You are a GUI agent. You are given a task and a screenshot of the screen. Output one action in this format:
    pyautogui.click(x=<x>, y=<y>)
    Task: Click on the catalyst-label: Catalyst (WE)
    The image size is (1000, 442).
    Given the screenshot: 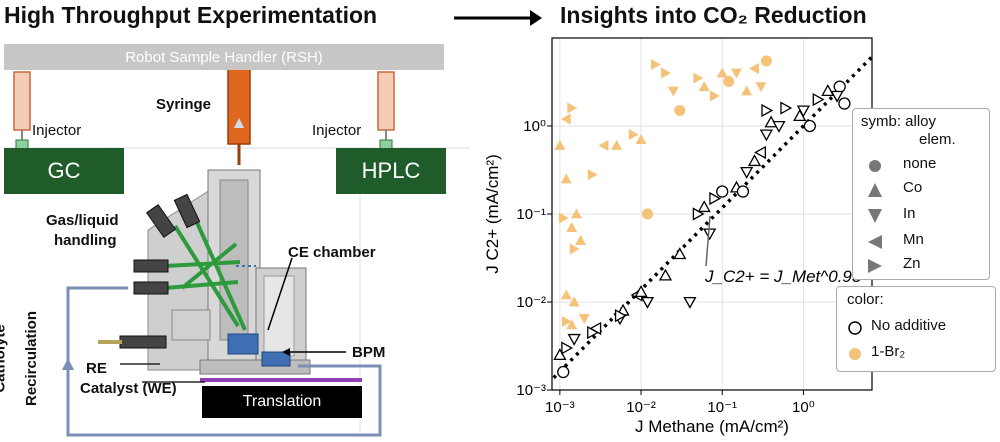 What is the action you would take?
    pyautogui.click(x=128, y=388)
    